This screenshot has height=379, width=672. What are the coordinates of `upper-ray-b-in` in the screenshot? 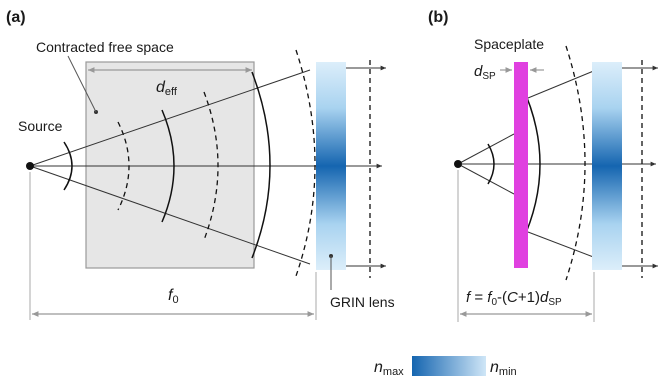 It's located at (486, 149).